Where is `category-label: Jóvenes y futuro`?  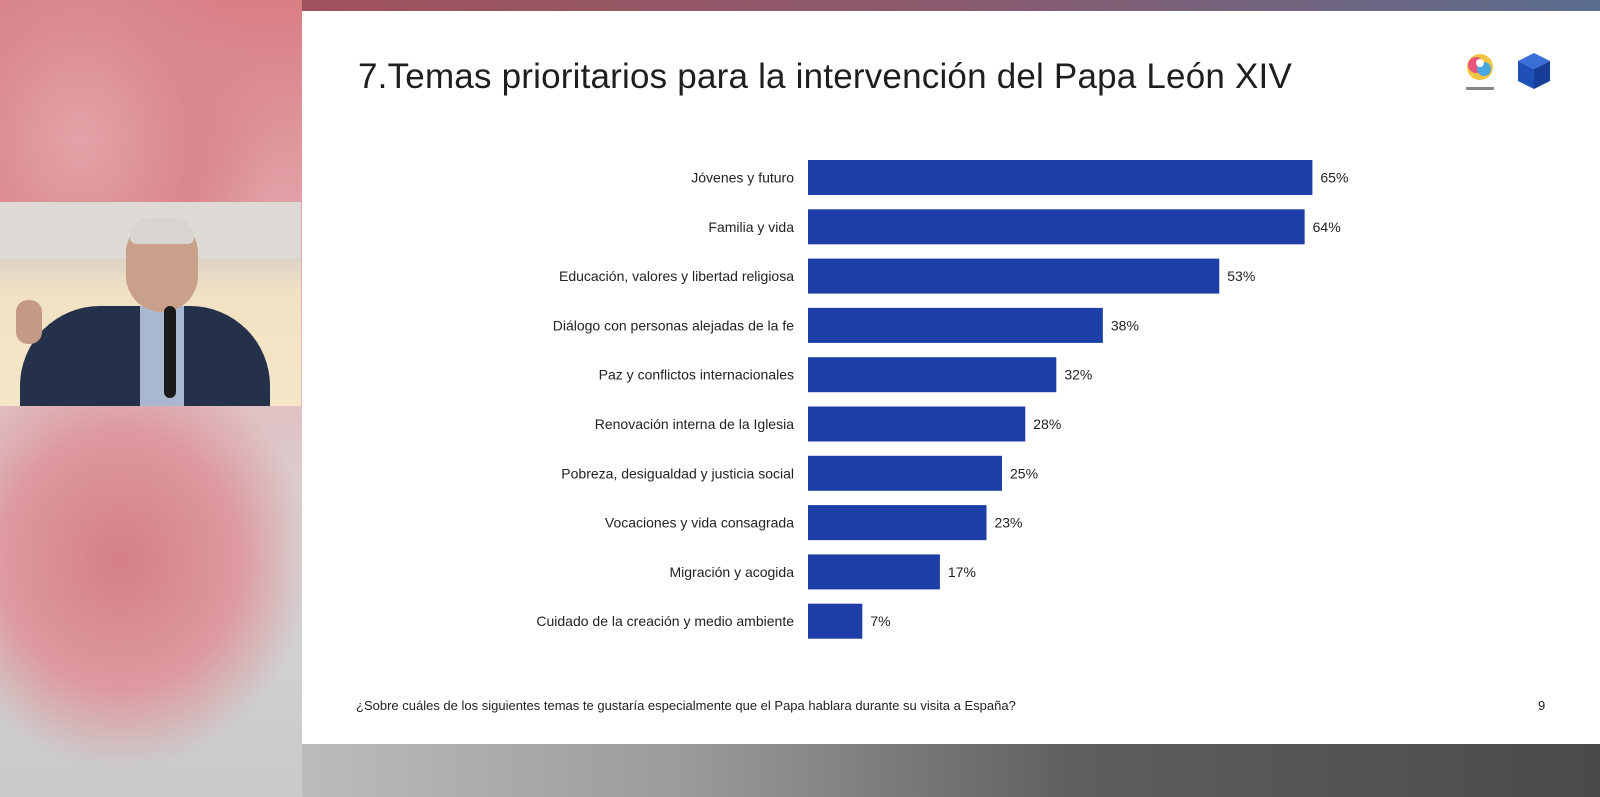 category-label: Jóvenes y futuro is located at coordinates (742, 178).